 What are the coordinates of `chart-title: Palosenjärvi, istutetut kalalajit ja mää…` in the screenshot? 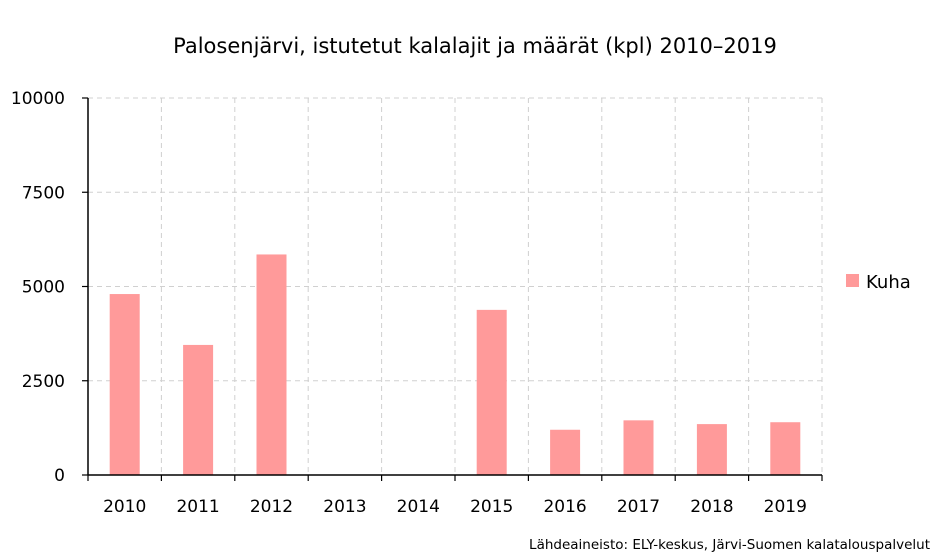 It's located at (475, 46).